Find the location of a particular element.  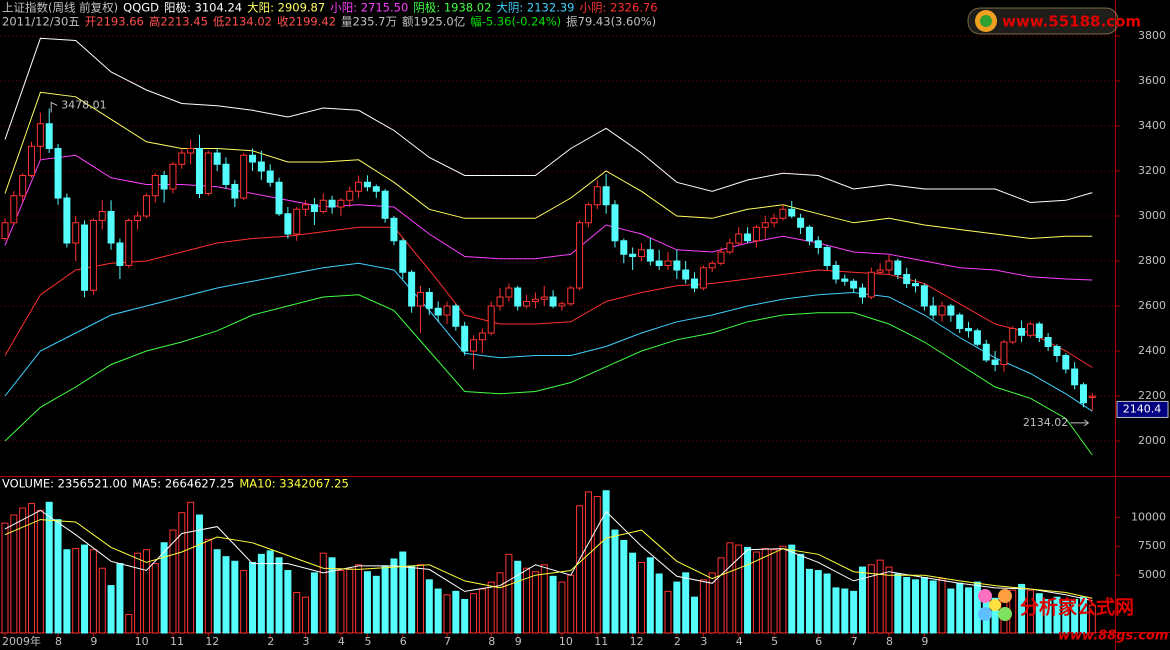

y-tick-label: 3600 is located at coordinates (1152, 80).